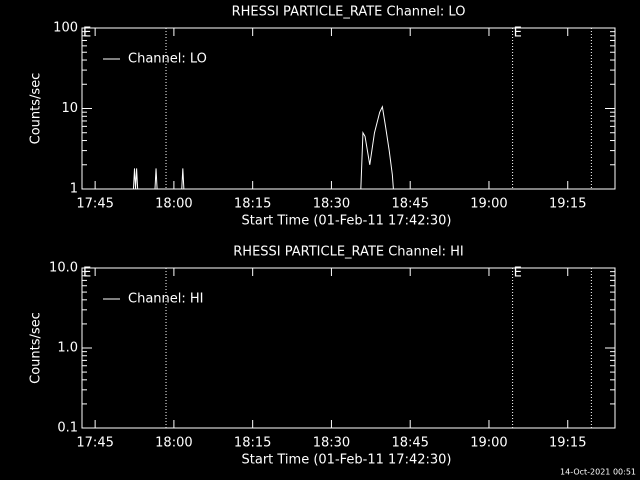 The image size is (640, 480). What do you see at coordinates (67, 348) in the screenshot?
I see `y-tick-label: 1.0` at bounding box center [67, 348].